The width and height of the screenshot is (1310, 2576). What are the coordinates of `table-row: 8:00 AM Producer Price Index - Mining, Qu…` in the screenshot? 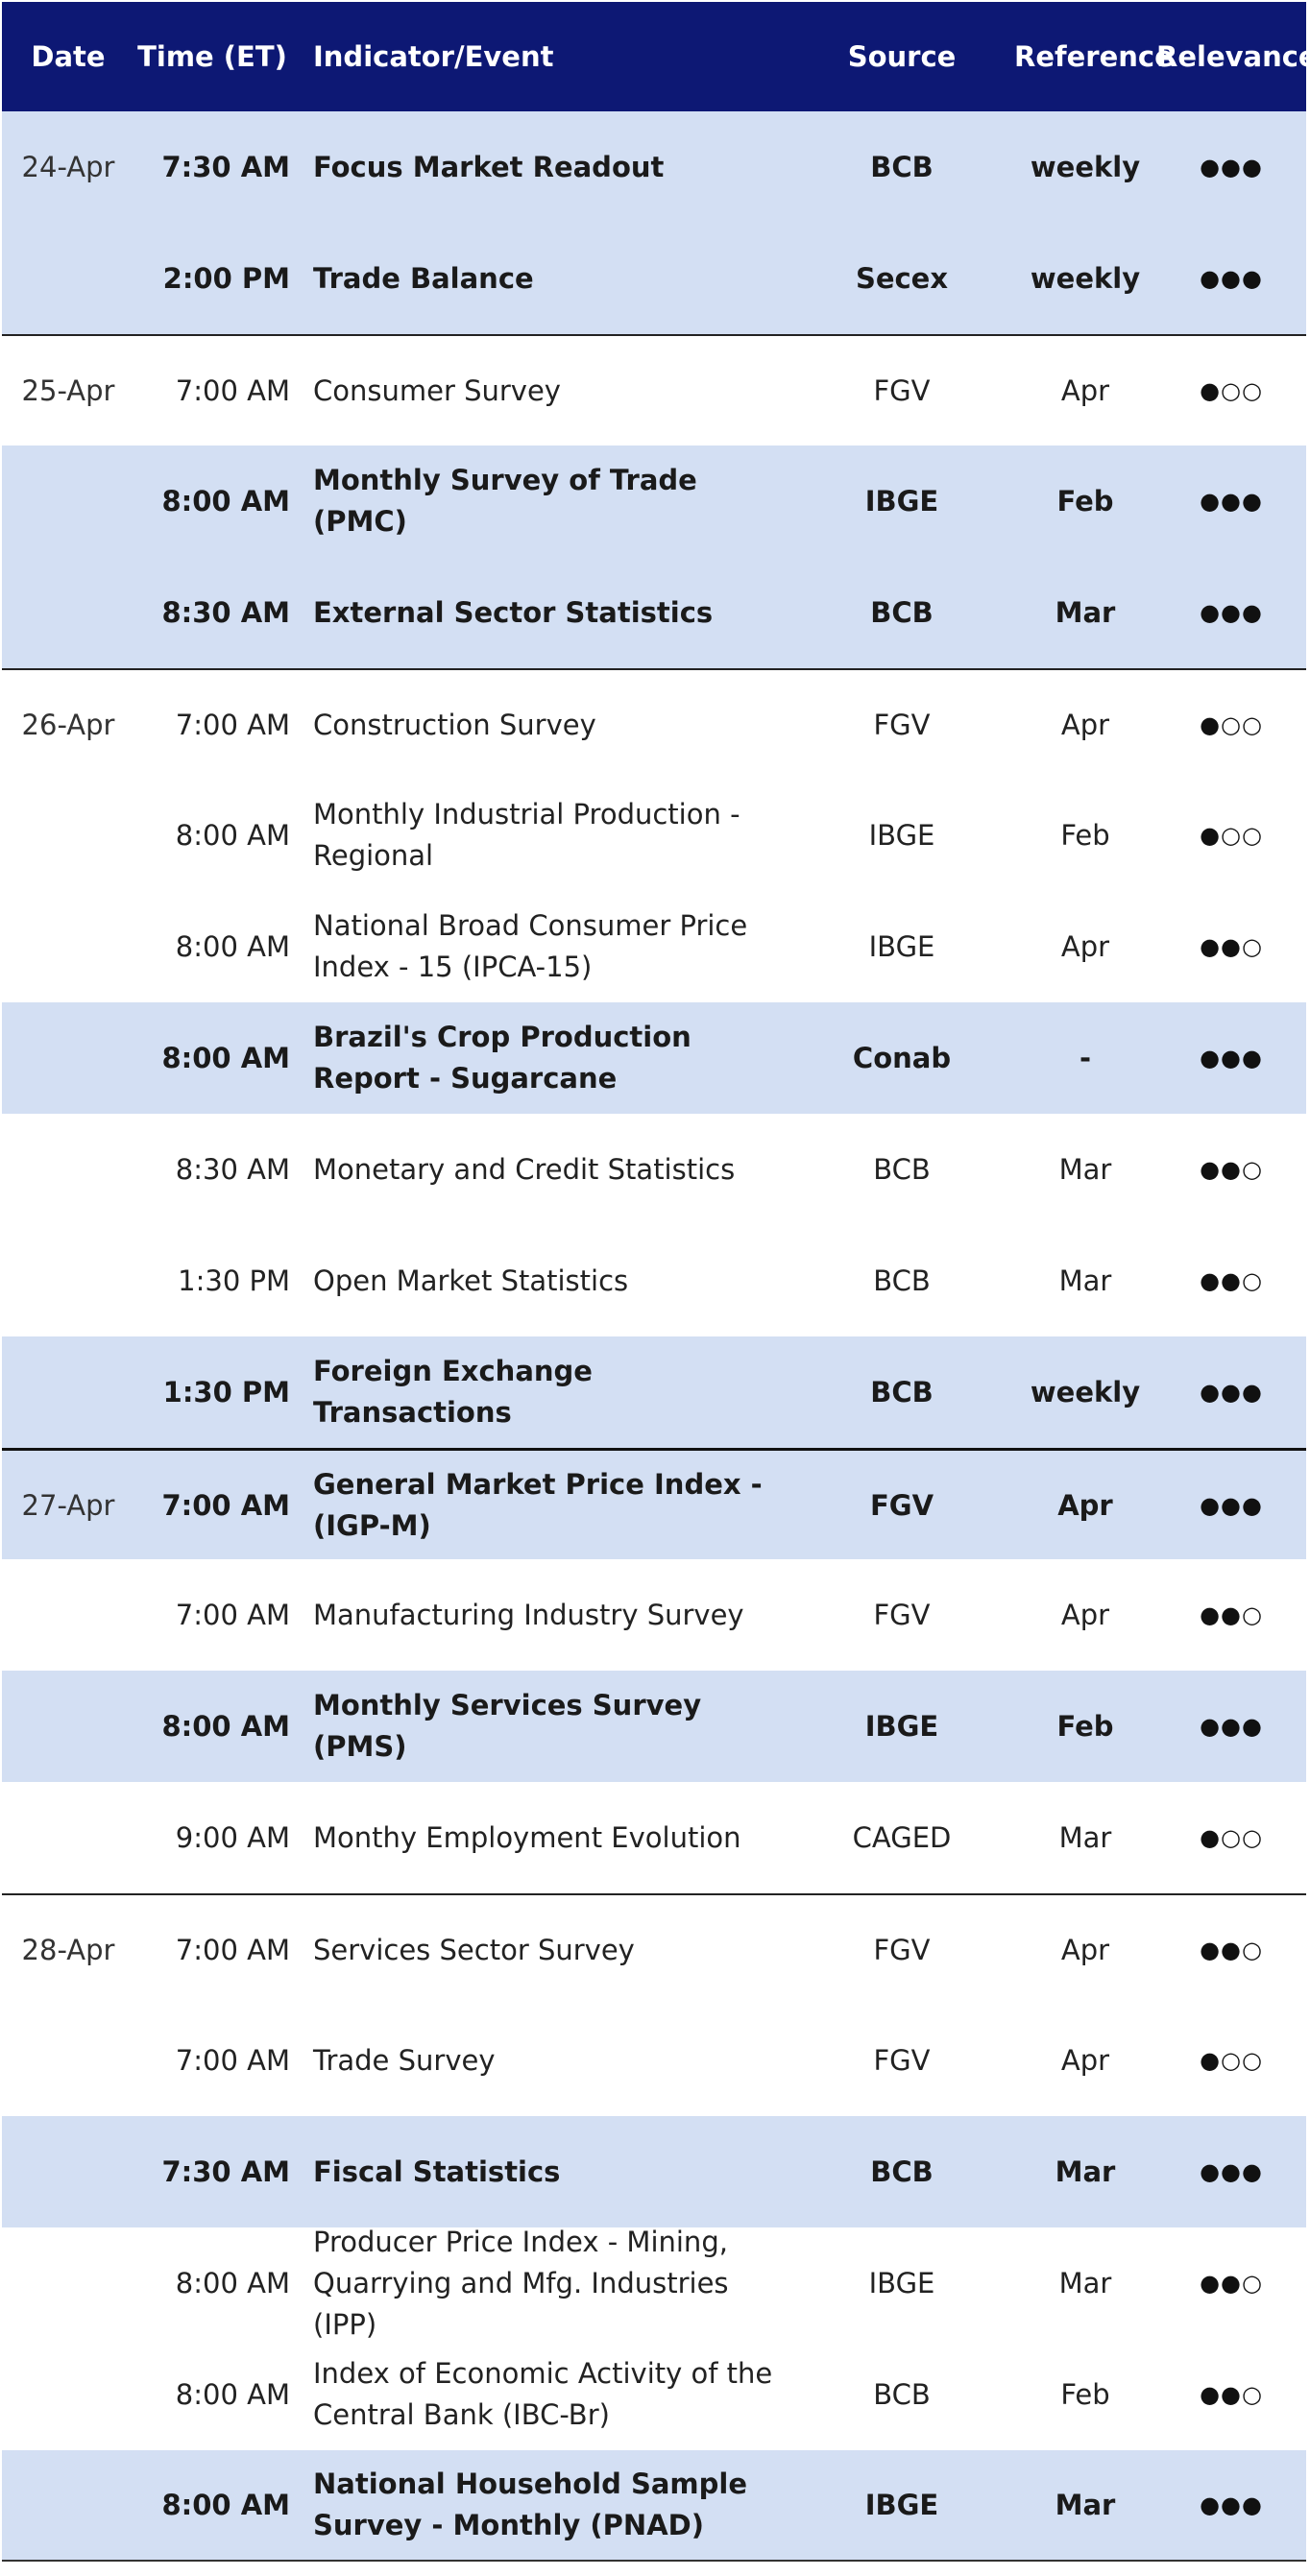 It's located at (654, 2283).